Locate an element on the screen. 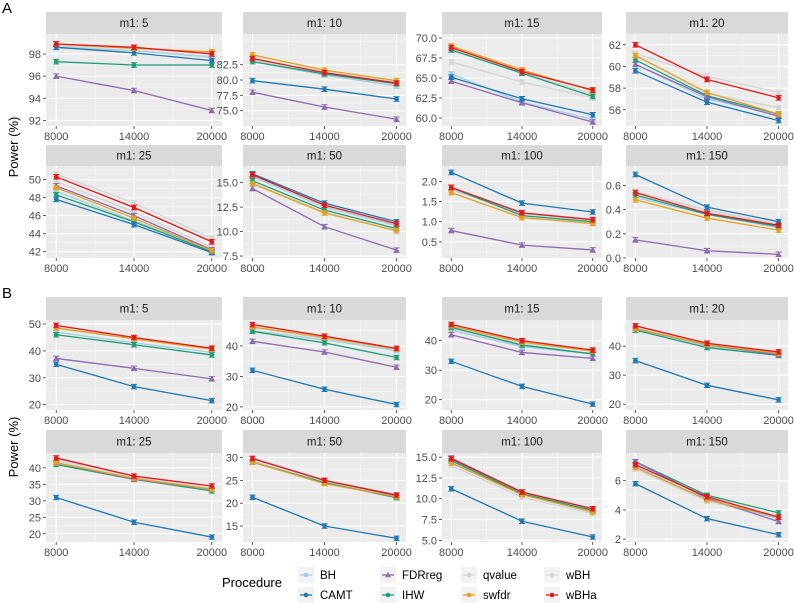  facet-B-m125: m1: 25 20 25 30 35 40 8000 14000 20000 is located at coordinates (128, 494).